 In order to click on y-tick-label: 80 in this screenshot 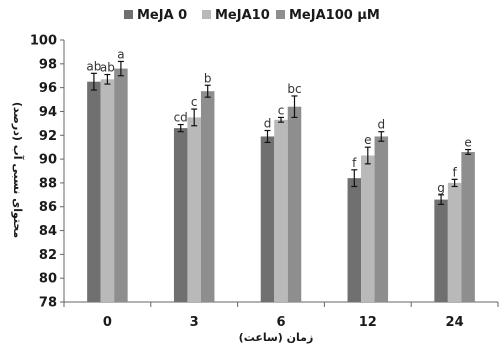, I will do `click(48, 279)`.